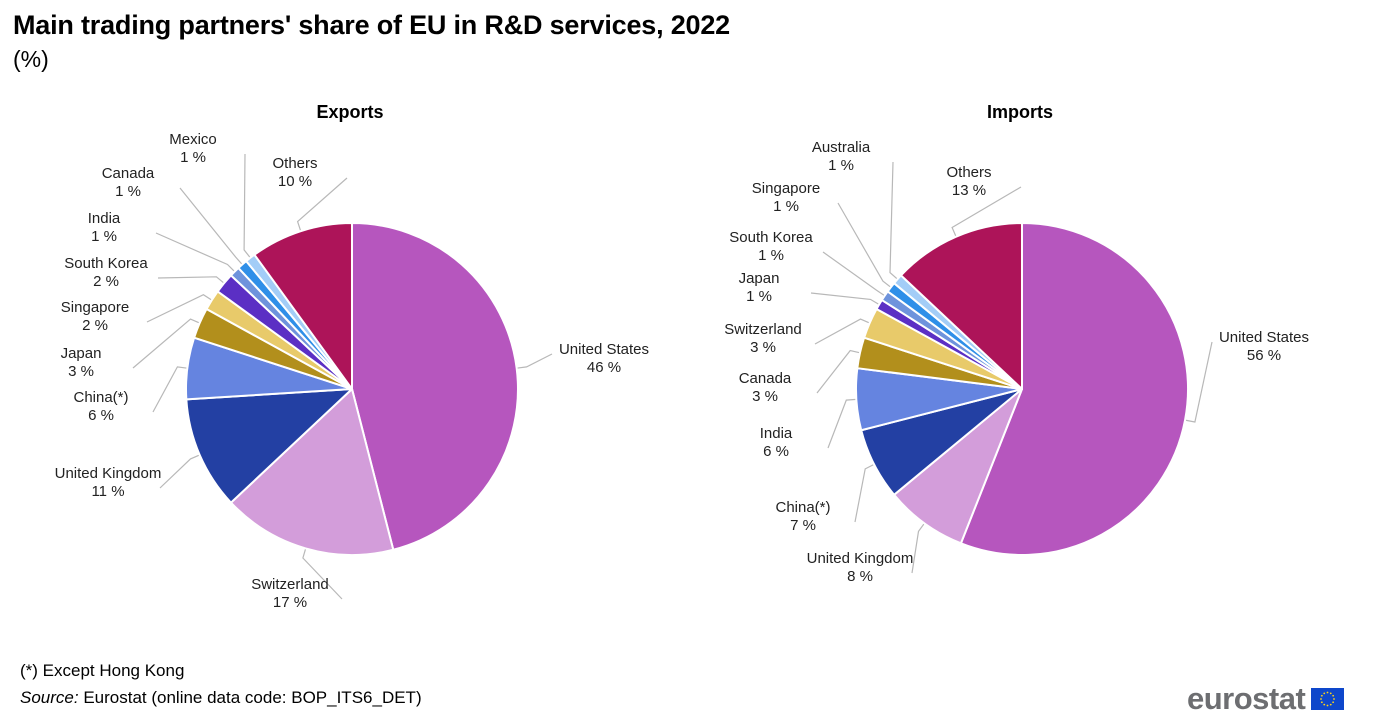 Image resolution: width=1376 pixels, height=719 pixels. What do you see at coordinates (303, 306) in the screenshot?
I see `exports-slice-others` at bounding box center [303, 306].